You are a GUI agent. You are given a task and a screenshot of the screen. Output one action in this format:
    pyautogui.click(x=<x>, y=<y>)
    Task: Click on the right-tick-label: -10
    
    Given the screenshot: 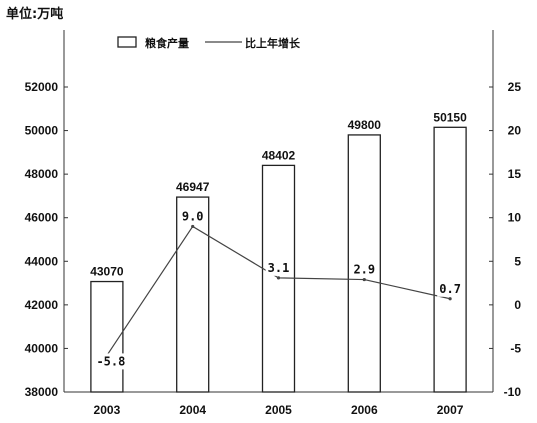 What is the action you would take?
    pyautogui.click(x=513, y=392)
    